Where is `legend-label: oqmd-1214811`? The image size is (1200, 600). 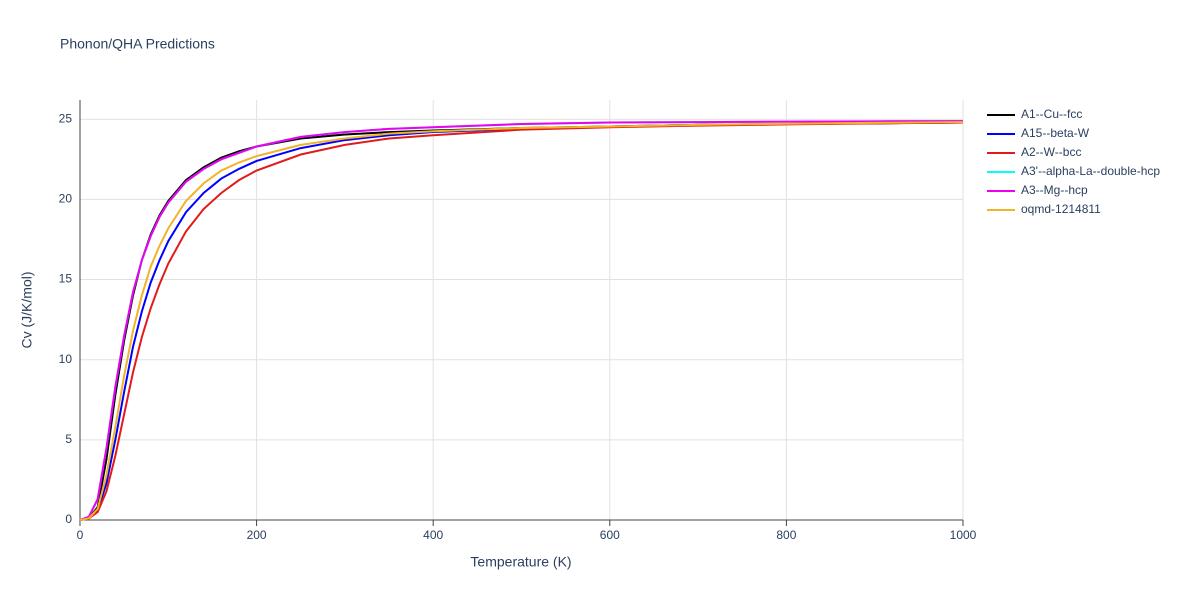
legend-label: oqmd-1214811 is located at coordinates (1061, 209).